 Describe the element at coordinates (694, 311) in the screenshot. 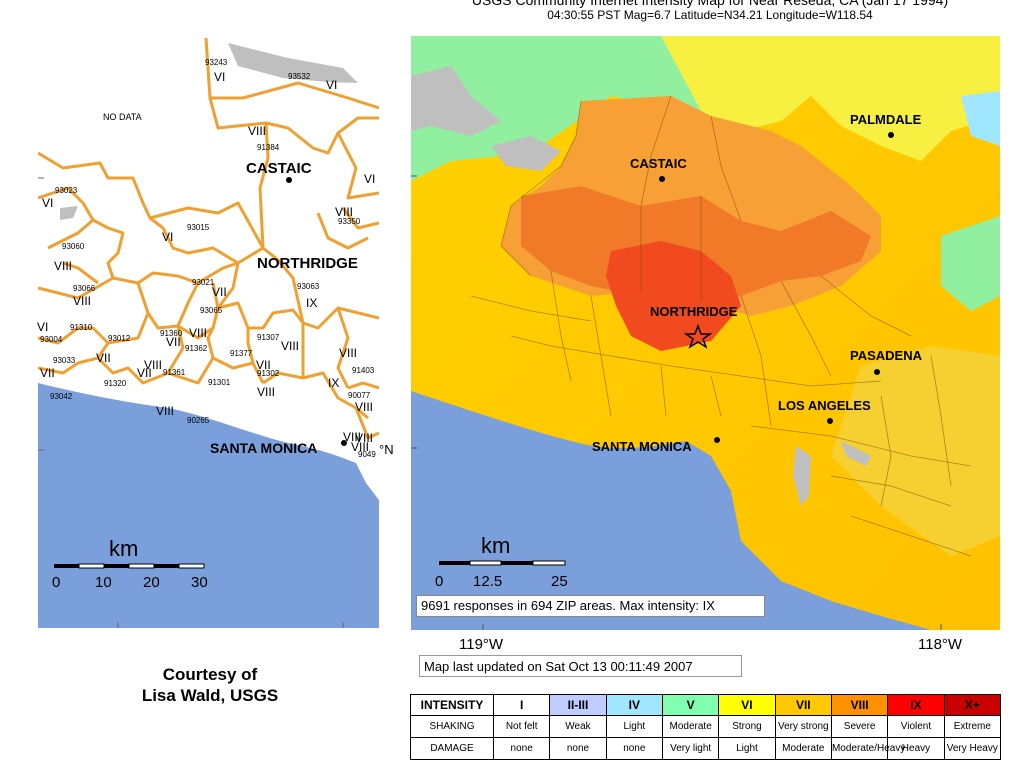

I see `place-label: NORTHRIDGE` at that location.